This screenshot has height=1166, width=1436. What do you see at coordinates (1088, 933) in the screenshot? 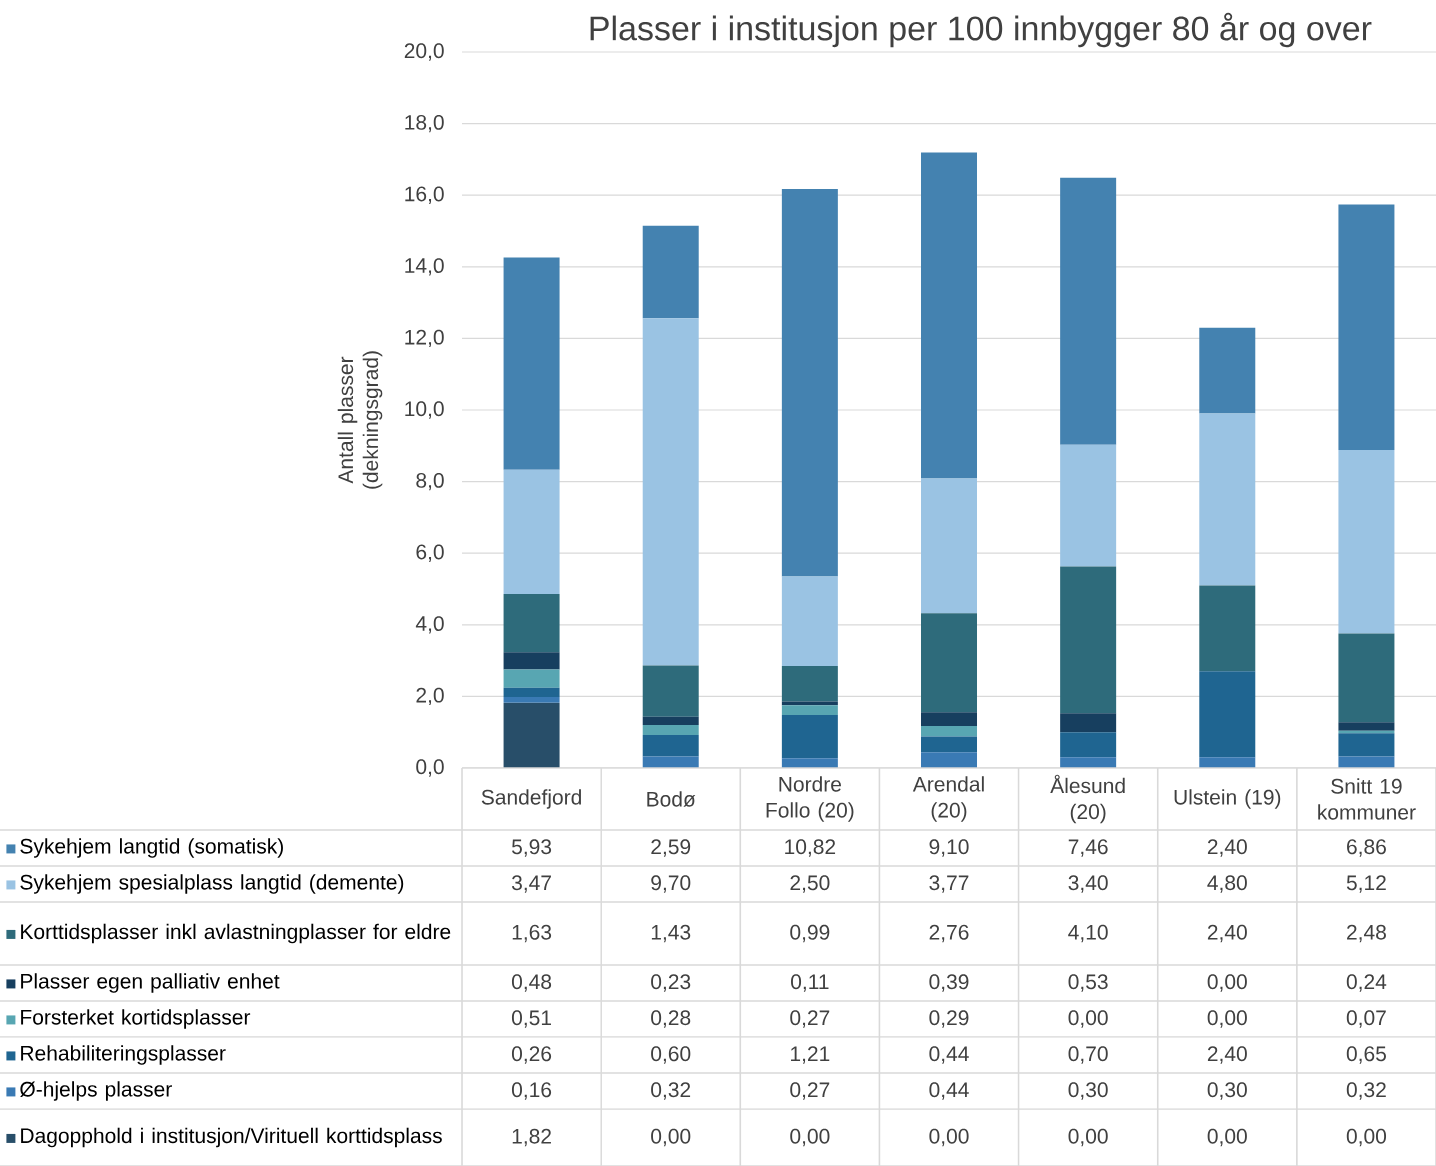
I see `data-label: 4,10` at bounding box center [1088, 933].